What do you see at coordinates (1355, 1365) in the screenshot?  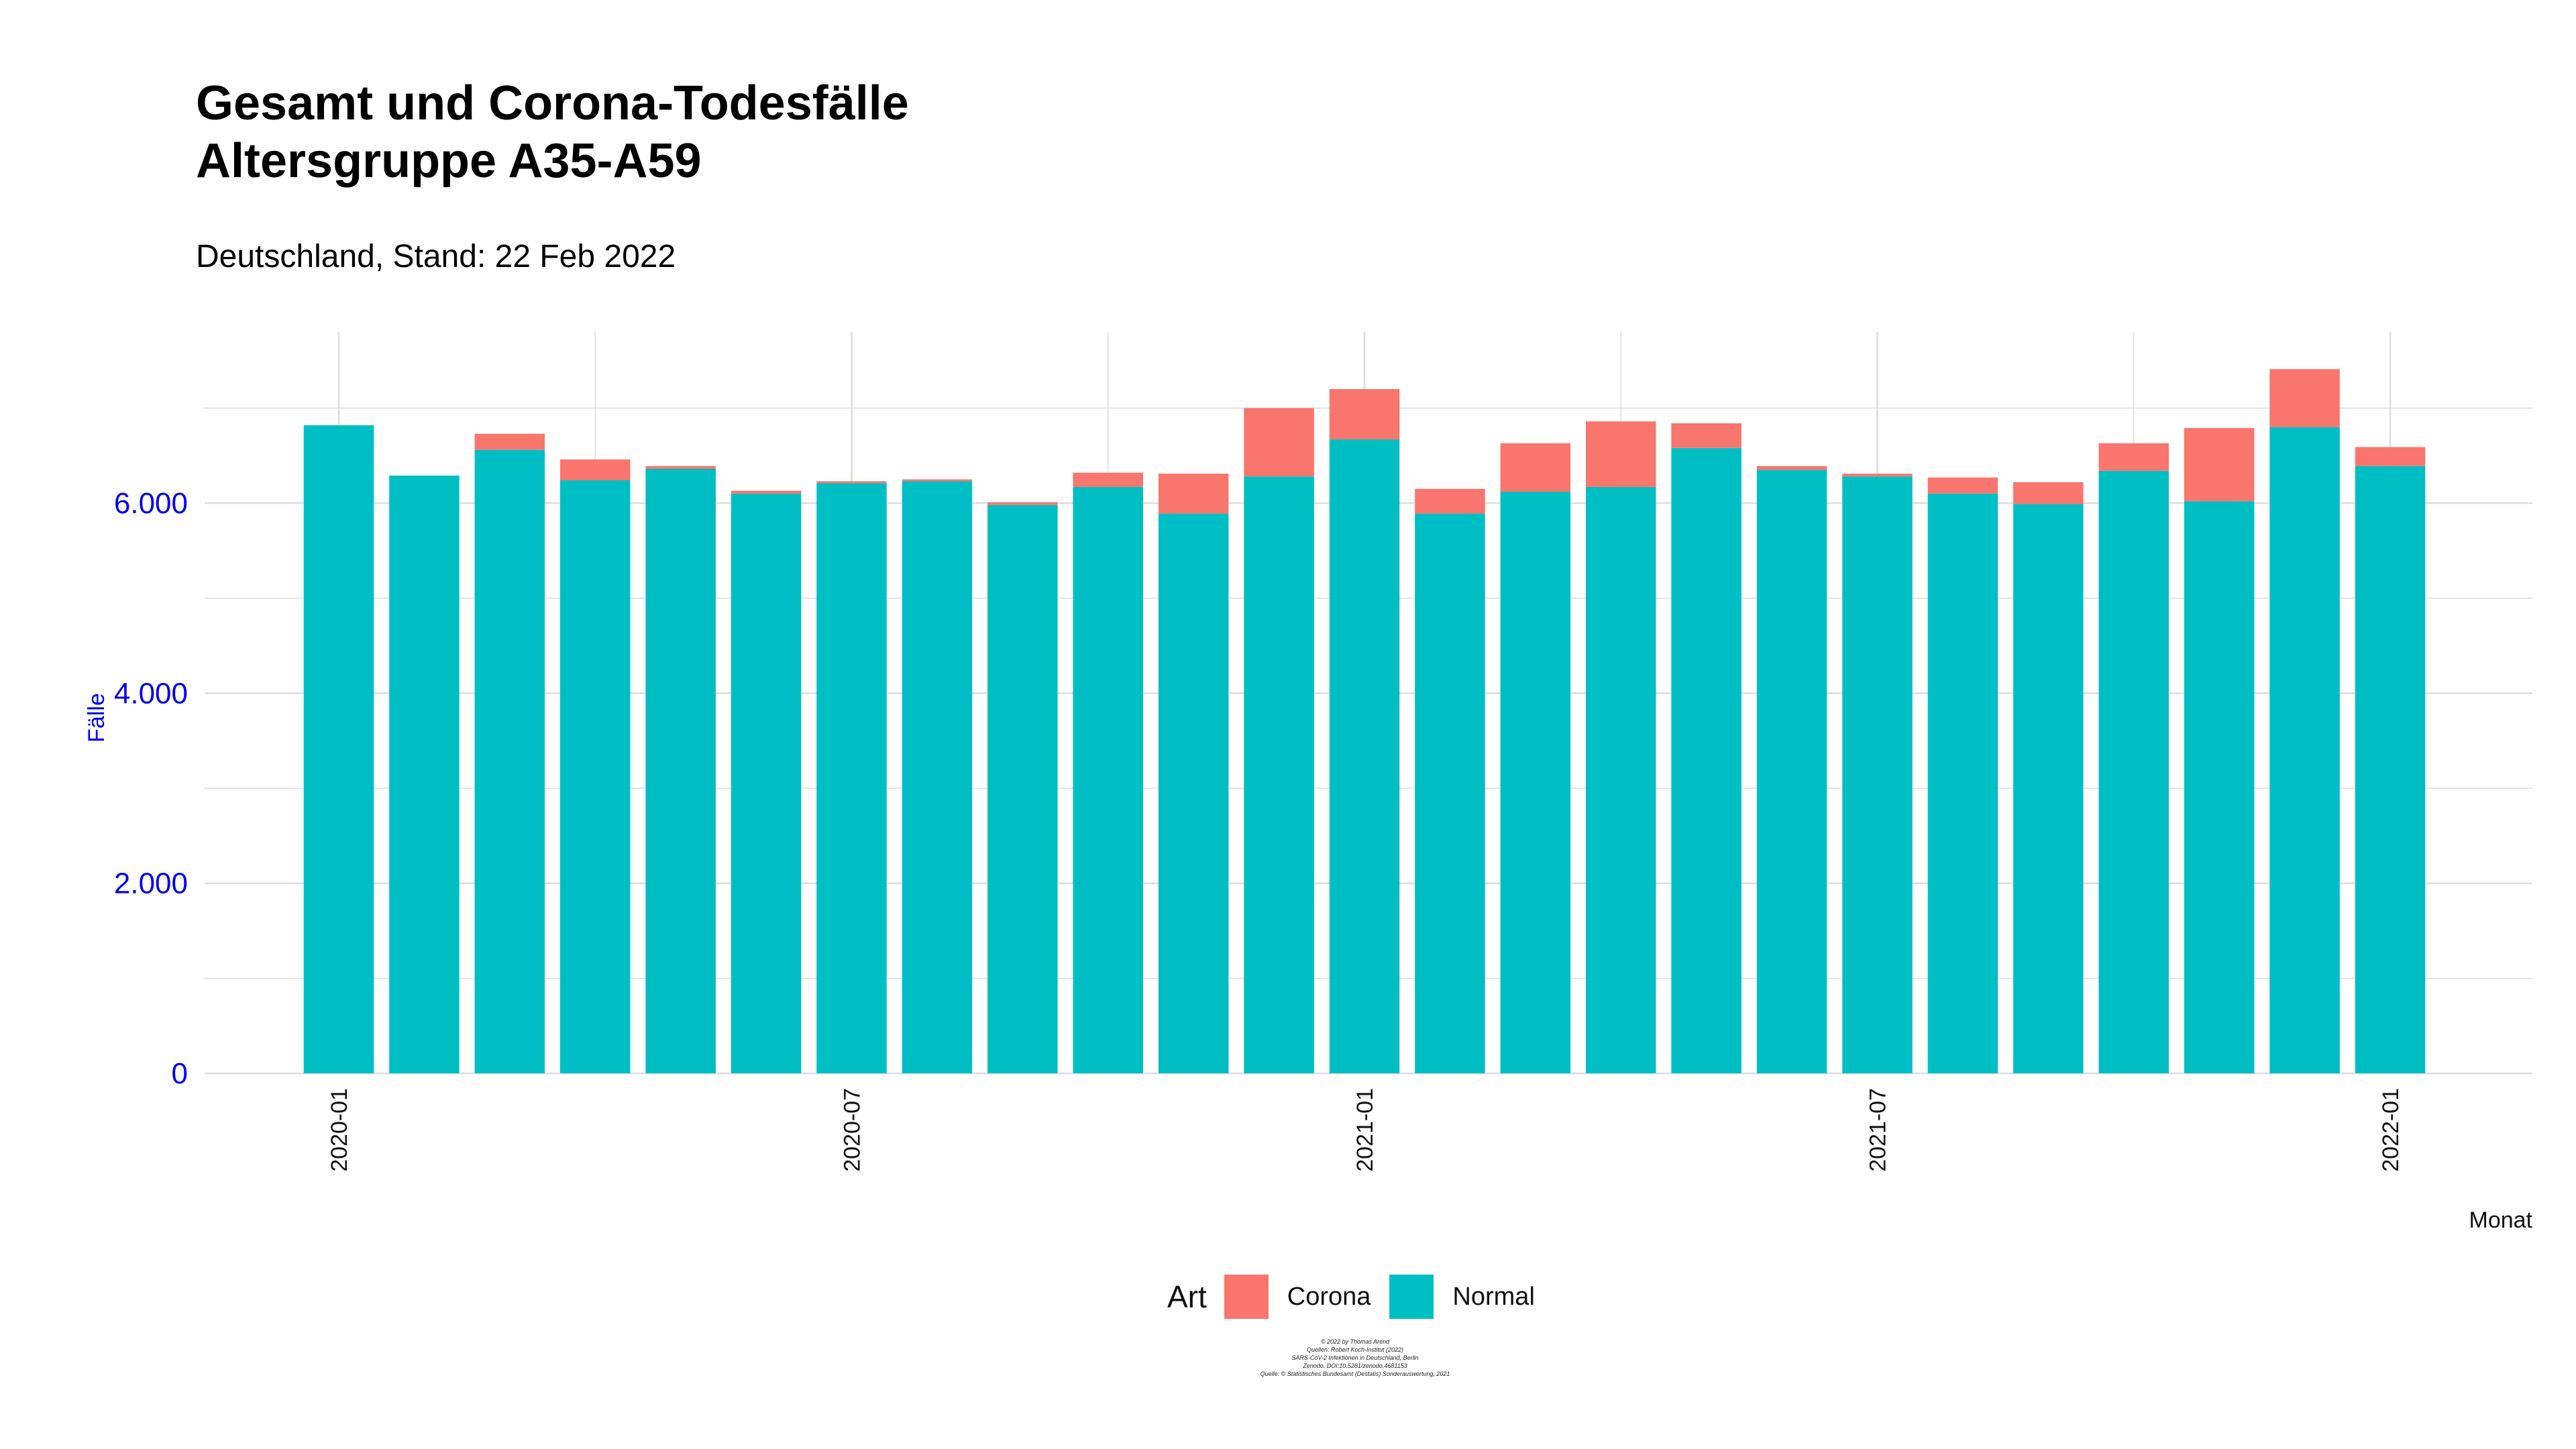 I see `caption-line: Zenodo. DOI:10.5281/zenodo.4681153` at bounding box center [1355, 1365].